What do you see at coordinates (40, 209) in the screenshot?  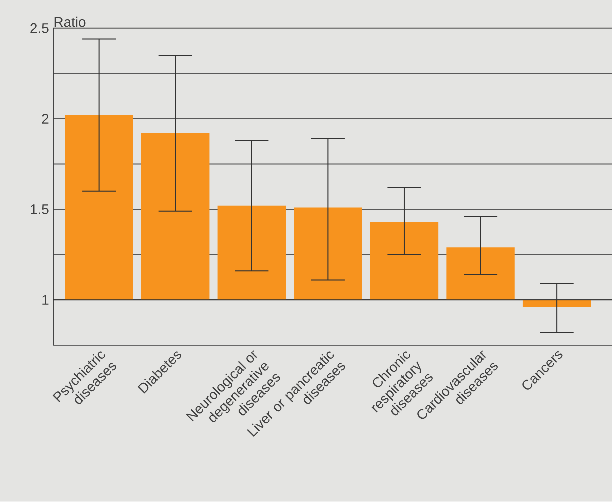 I see `y-tick-label: 1.5` at bounding box center [40, 209].